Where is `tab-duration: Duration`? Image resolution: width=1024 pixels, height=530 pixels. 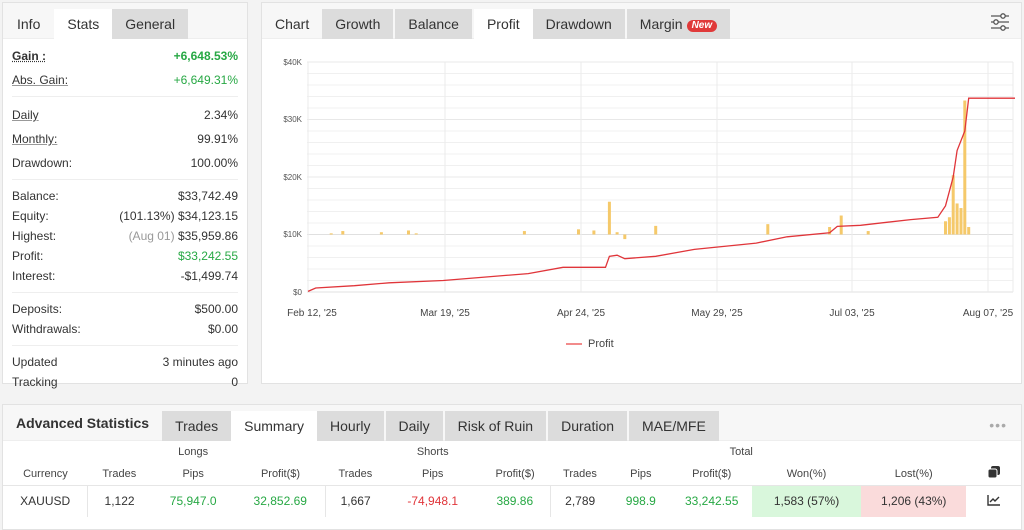
tab-duration: Duration is located at coordinates (588, 426).